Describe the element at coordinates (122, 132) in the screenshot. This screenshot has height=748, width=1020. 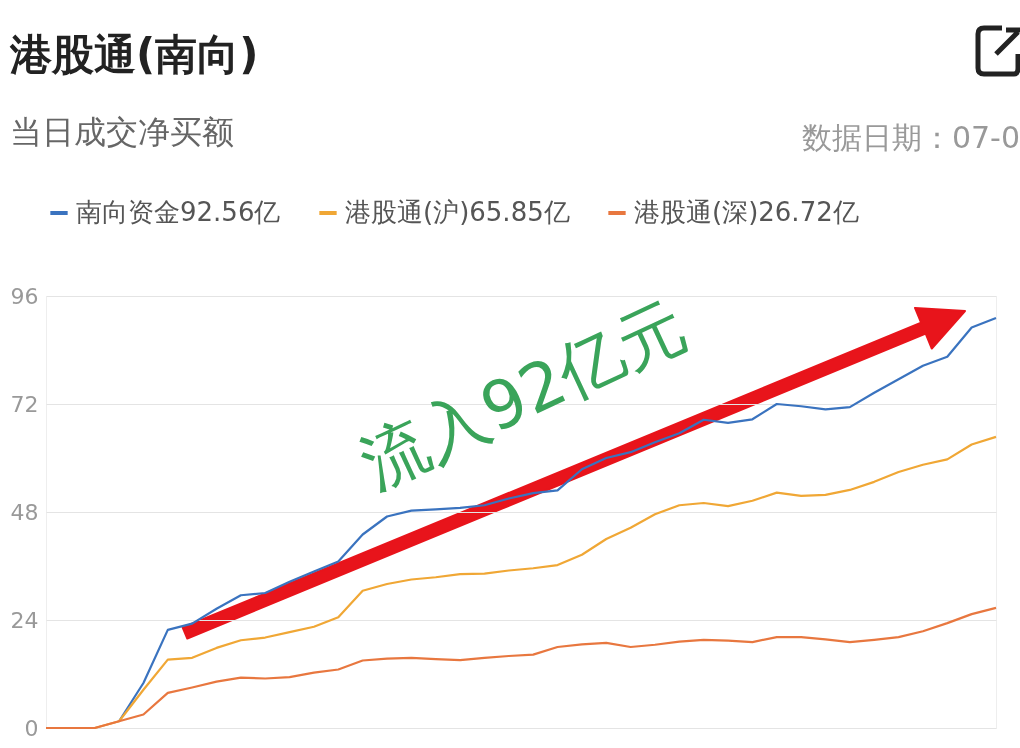
I see `chart-subtitle: 当日成交净买额` at that location.